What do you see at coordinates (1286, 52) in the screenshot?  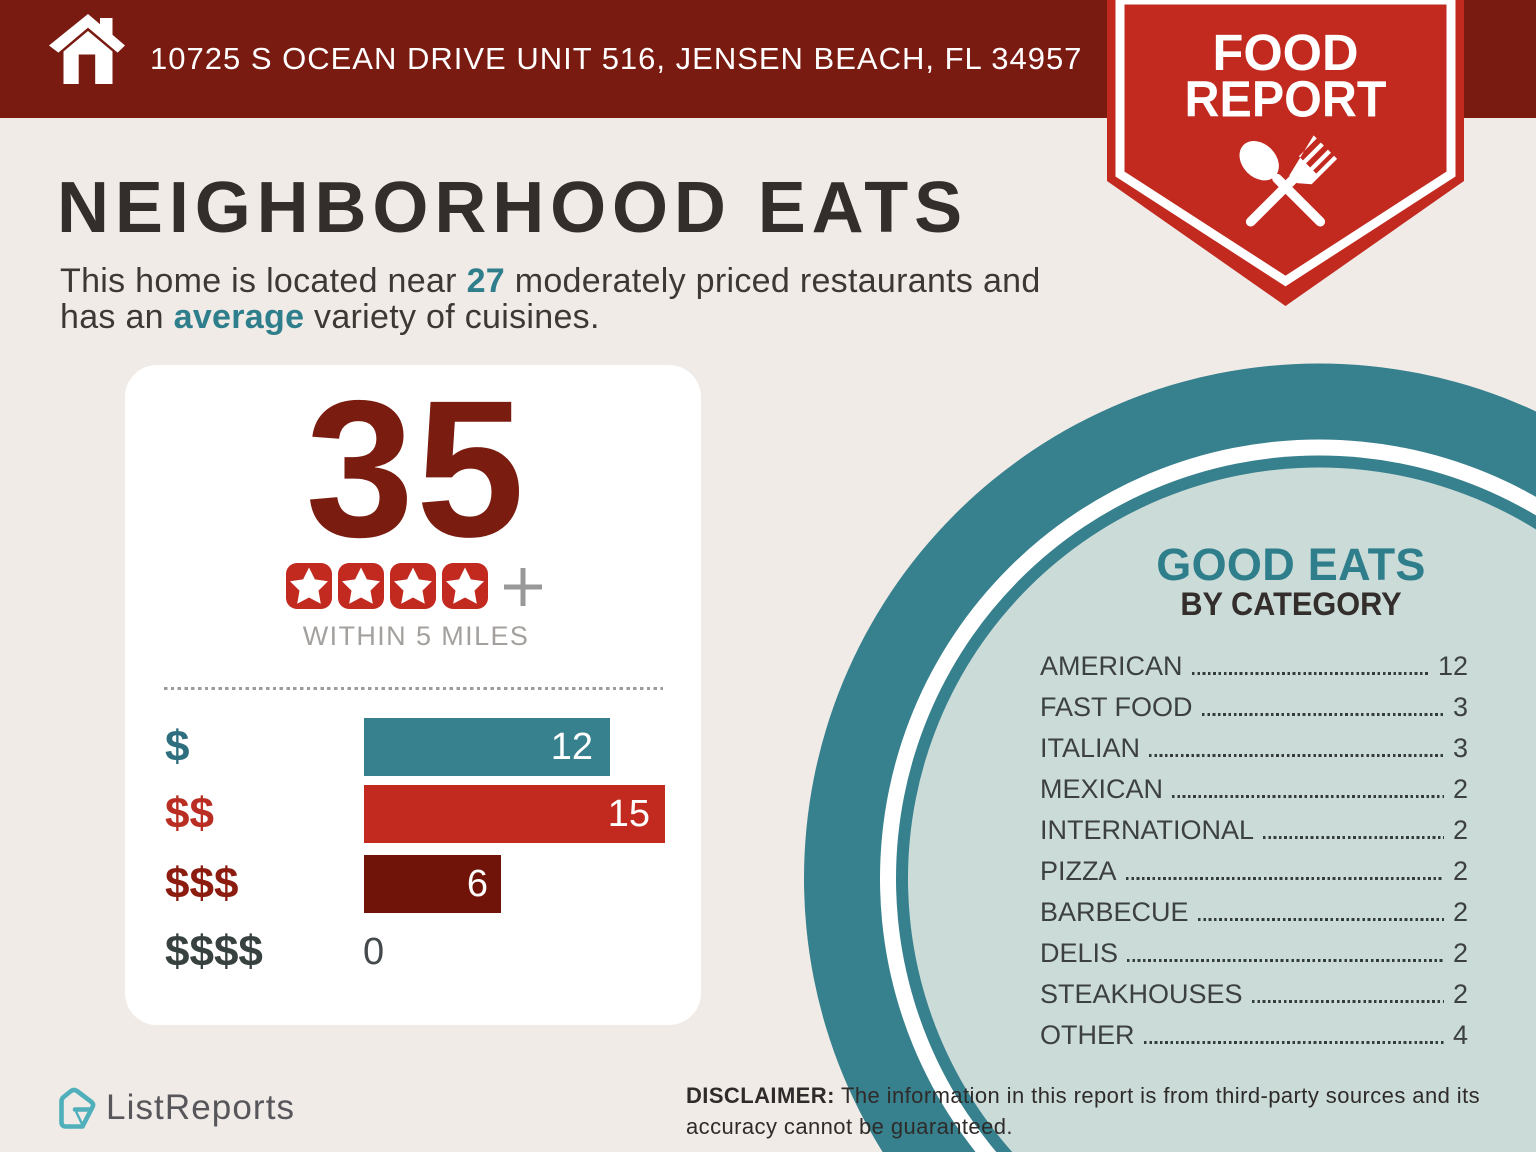 I see `svg-text: FOOD` at bounding box center [1286, 52].